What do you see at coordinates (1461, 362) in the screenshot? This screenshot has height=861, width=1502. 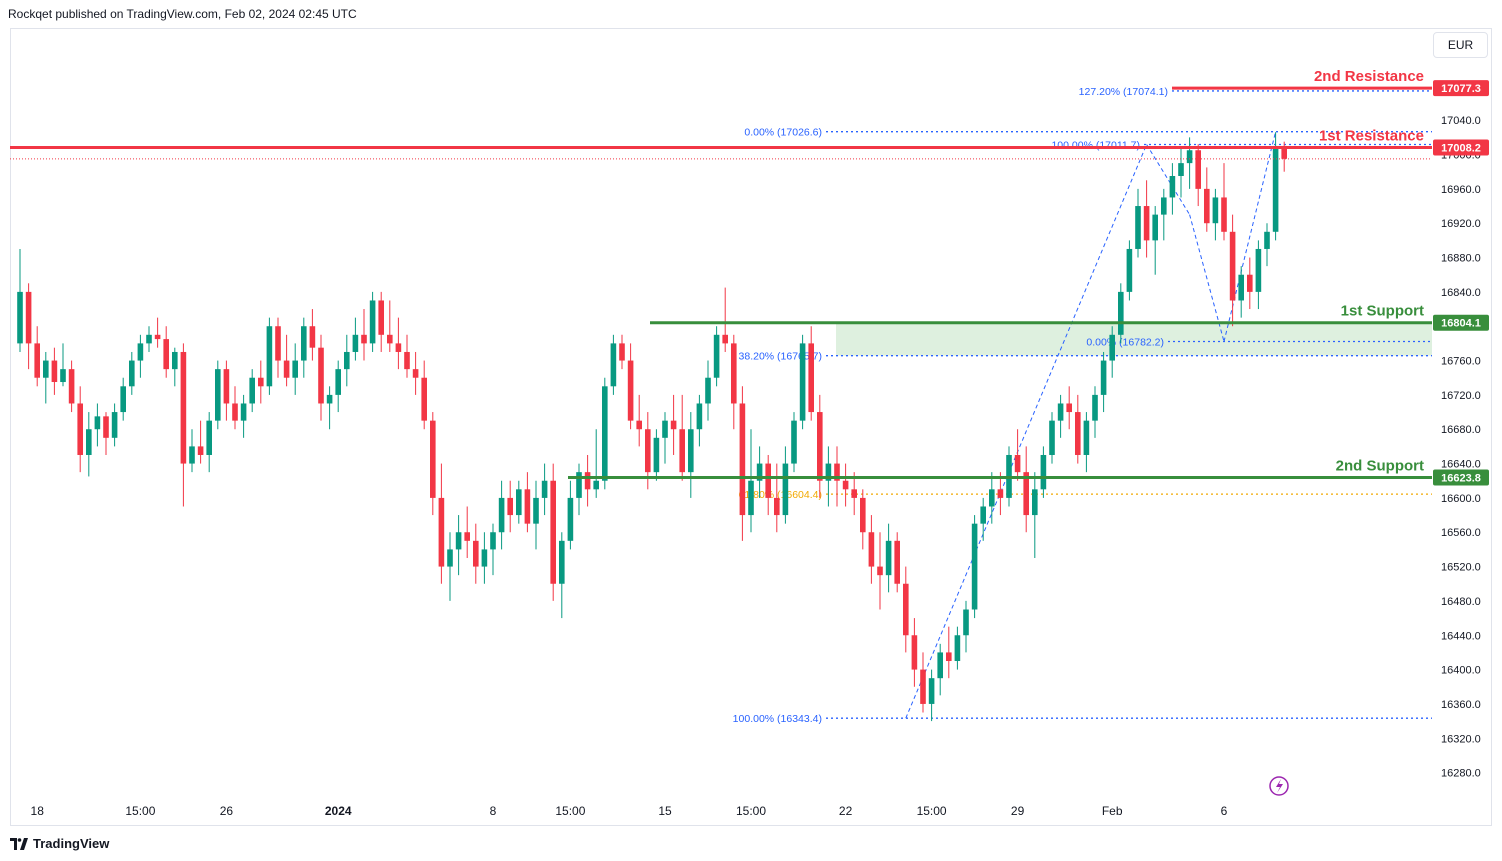 I see `y-tick-label: 16760.0` at bounding box center [1461, 362].